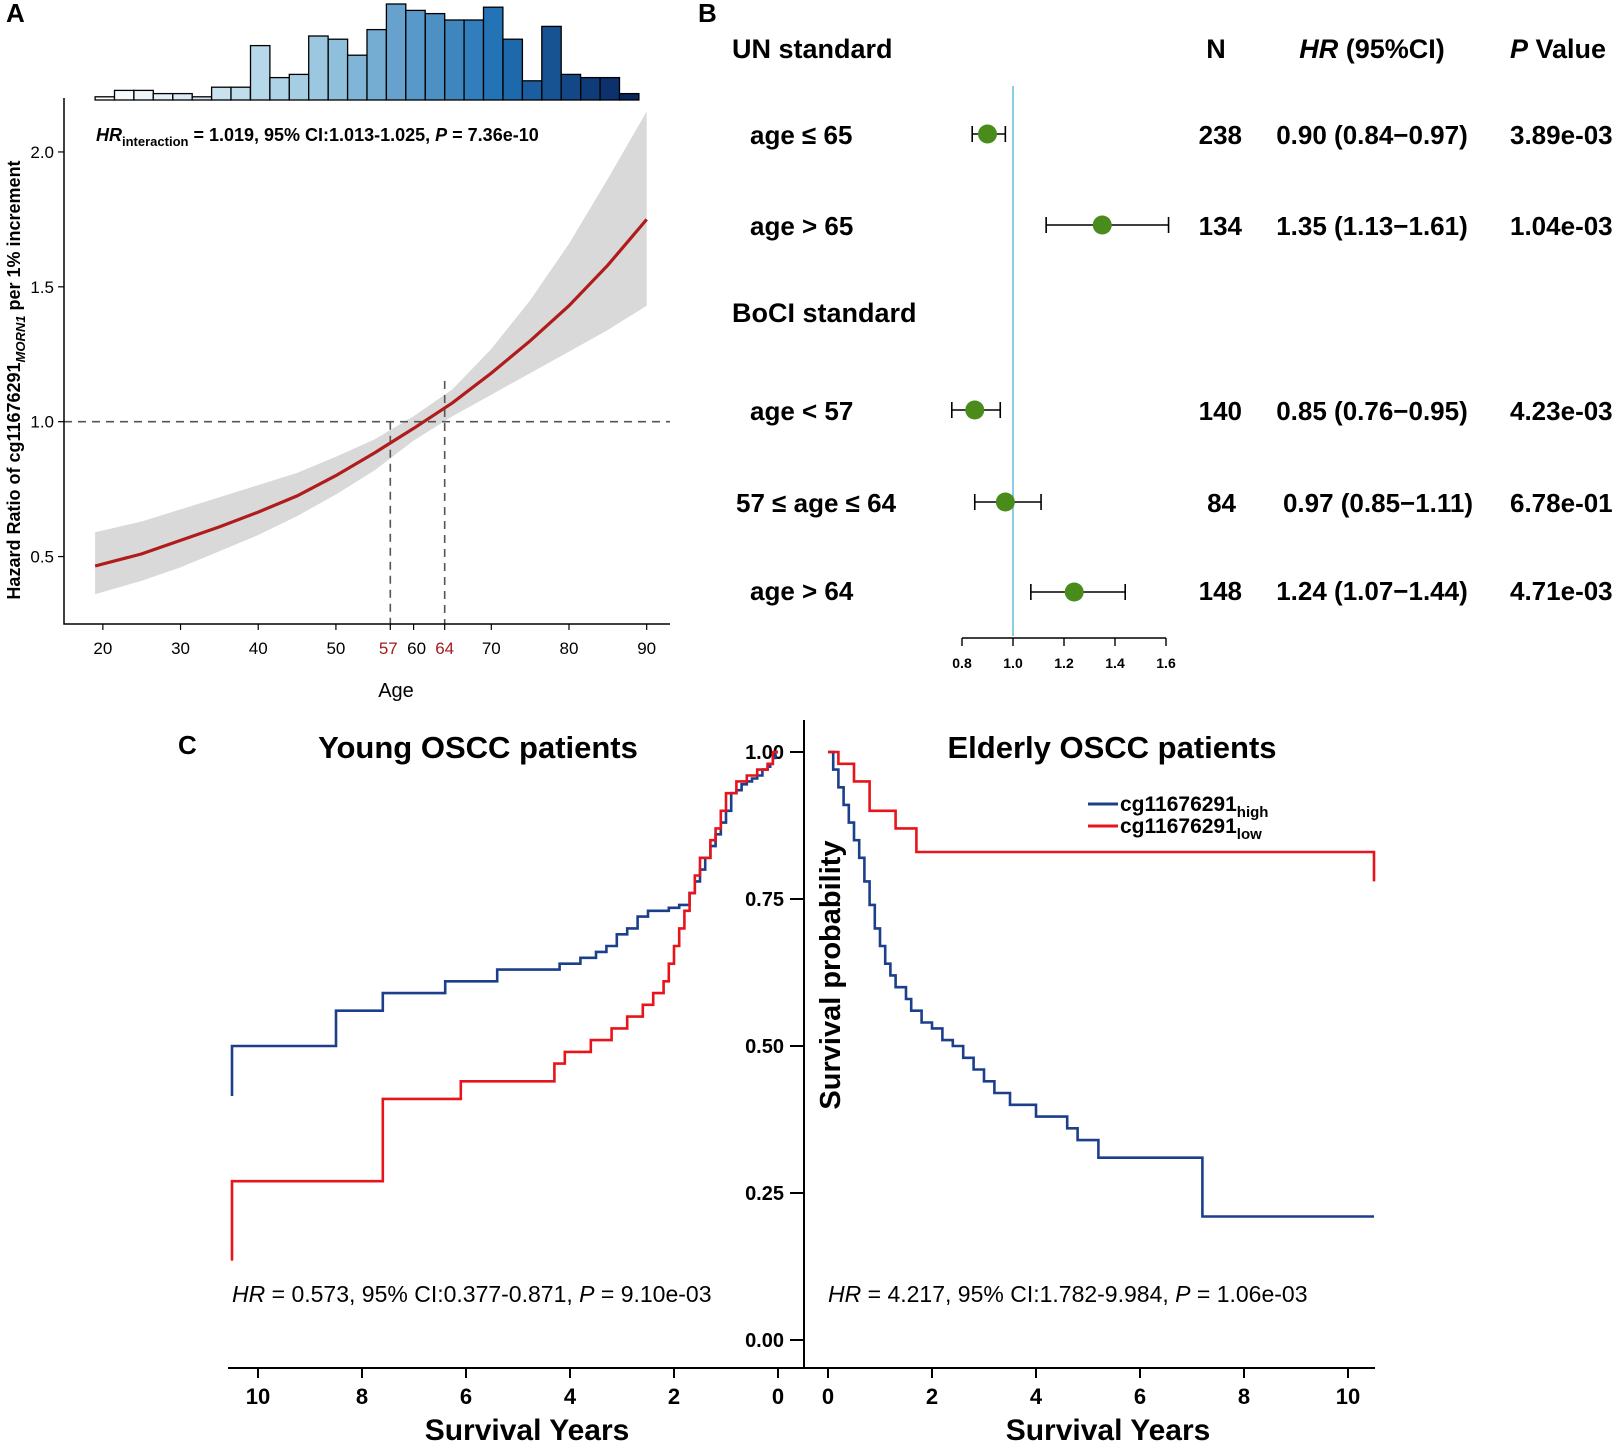 This screenshot has height=1443, width=1622. What do you see at coordinates (187, 745) in the screenshot?
I see `panel-letter-c: C` at bounding box center [187, 745].